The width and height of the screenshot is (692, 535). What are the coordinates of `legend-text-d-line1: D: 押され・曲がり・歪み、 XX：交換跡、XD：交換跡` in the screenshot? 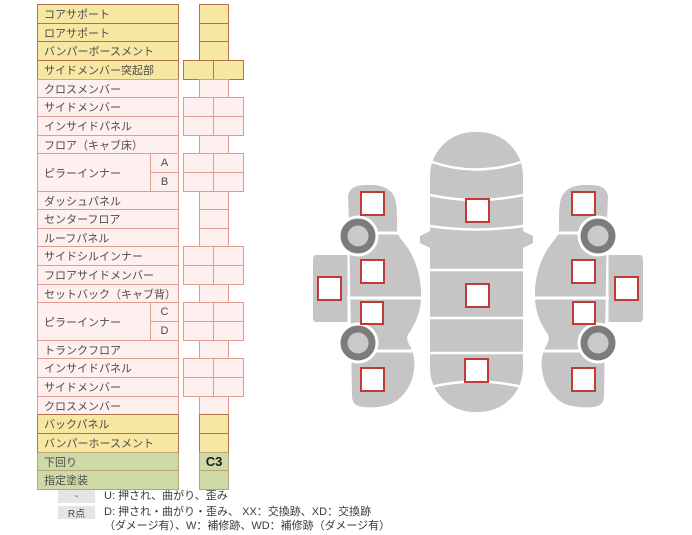 It's located at (238, 512).